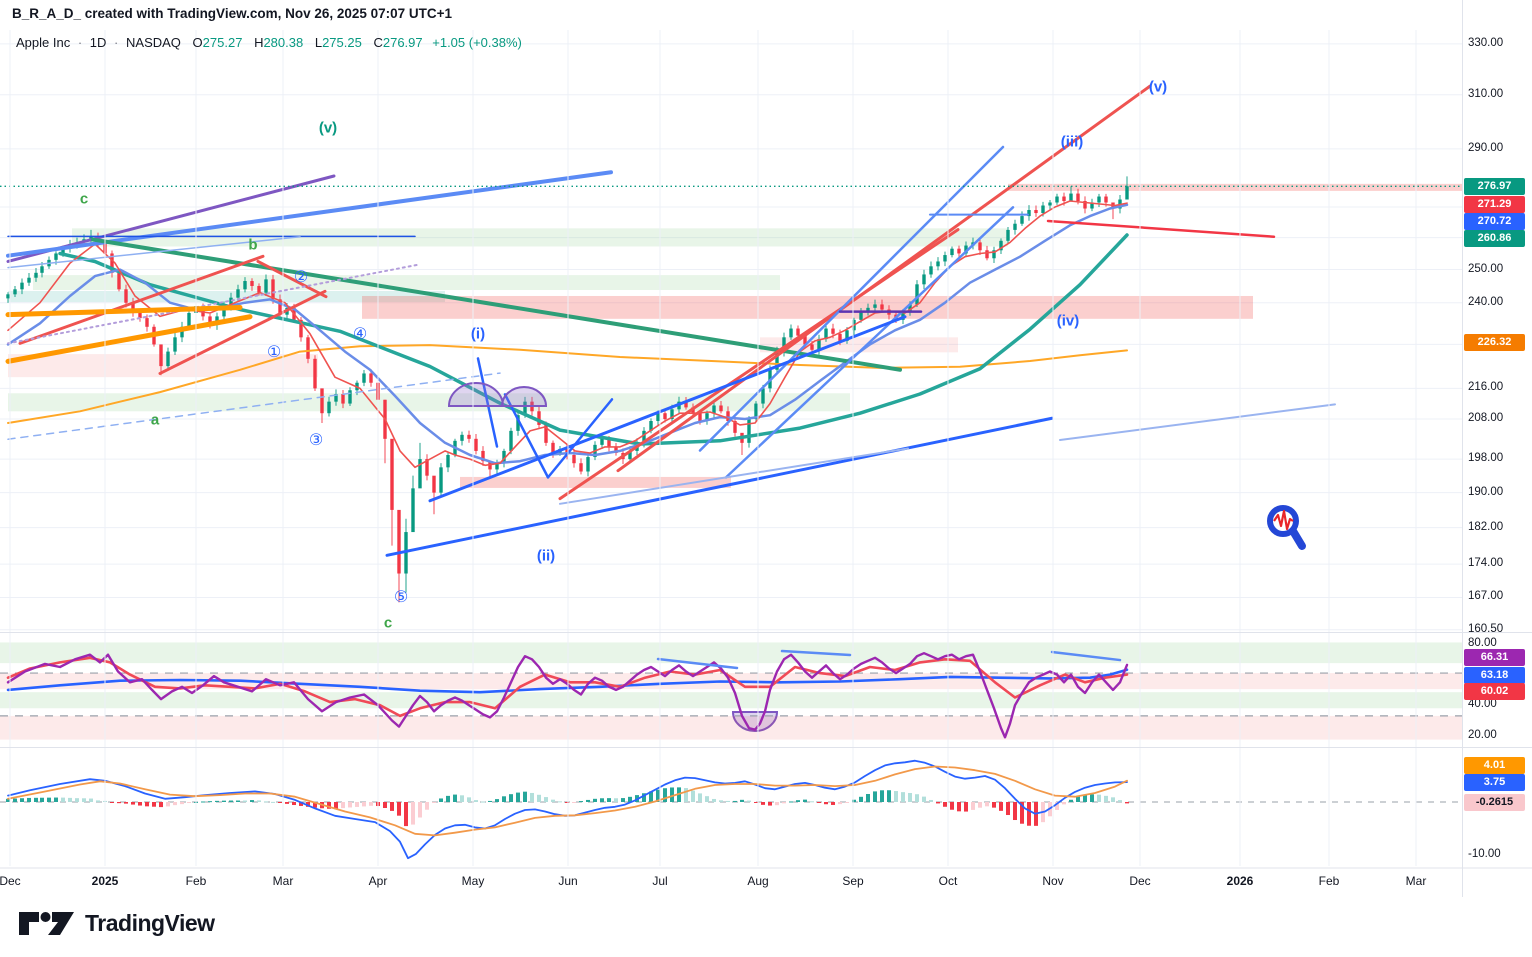 The width and height of the screenshot is (1532, 957). I want to click on change-value: +1.05 (+0.38%), so click(477, 42).